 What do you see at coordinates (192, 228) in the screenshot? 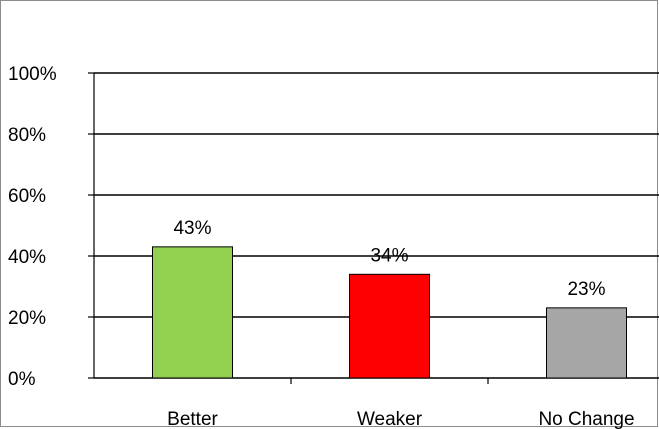
I see `data-label: 43%` at bounding box center [192, 228].